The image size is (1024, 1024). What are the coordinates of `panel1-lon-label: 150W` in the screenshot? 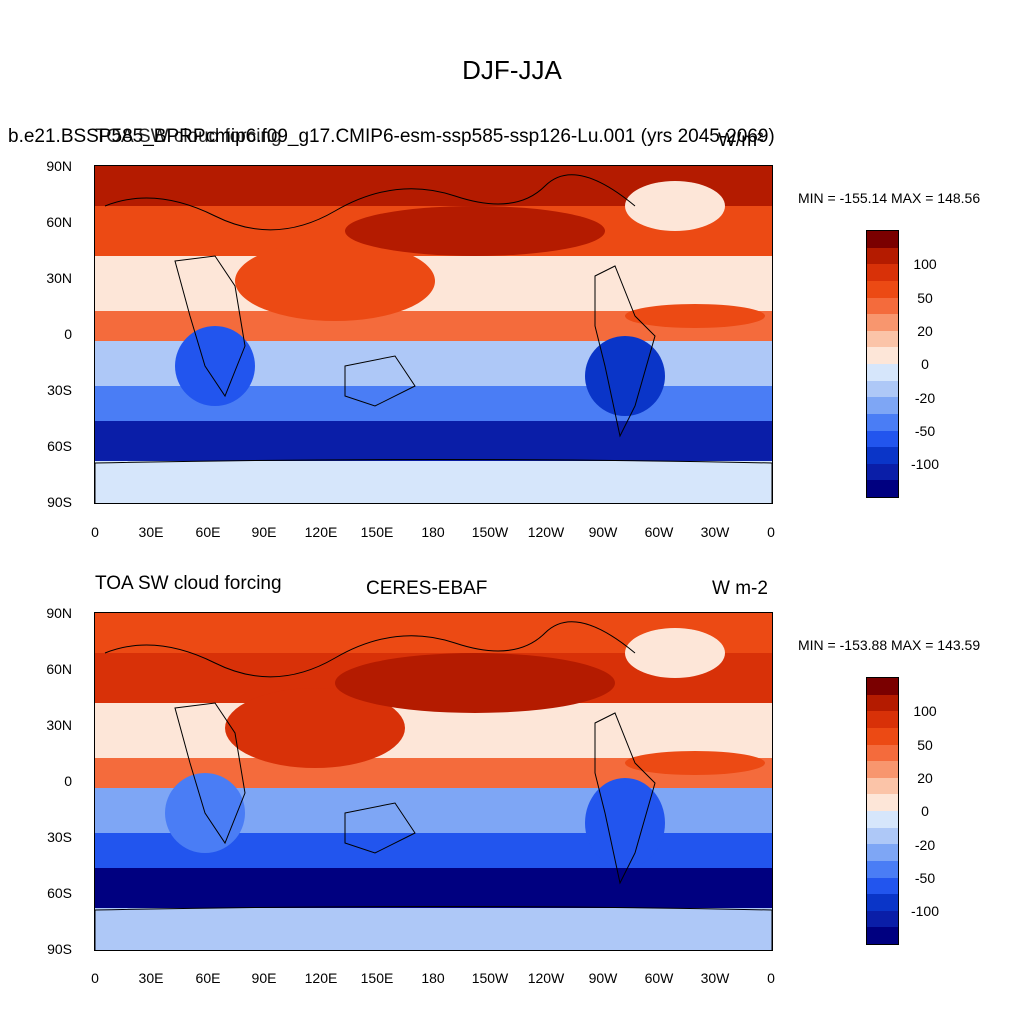 It's located at (490, 532).